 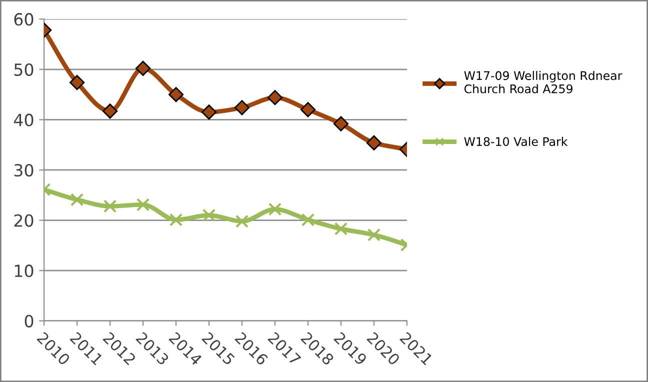 I want to click on legend-label: W18-10 Vale Park, so click(x=516, y=141).